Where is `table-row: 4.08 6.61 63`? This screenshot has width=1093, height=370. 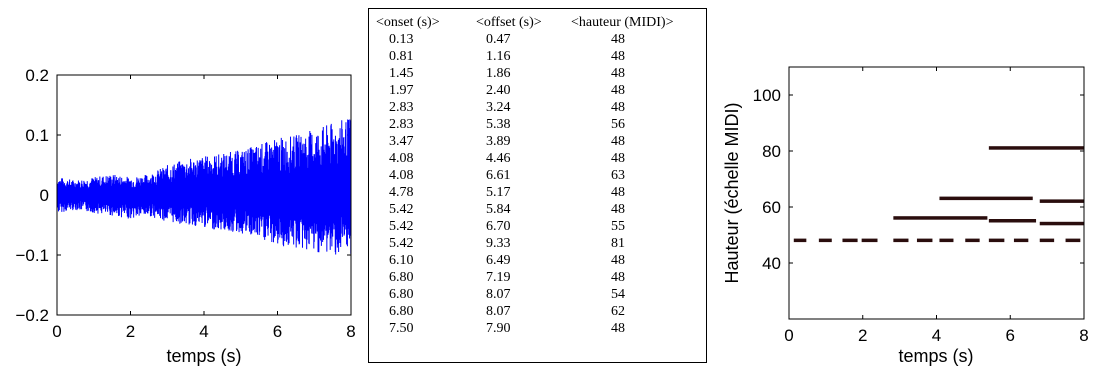
table-row: 4.08 6.61 63 is located at coordinates (537, 176).